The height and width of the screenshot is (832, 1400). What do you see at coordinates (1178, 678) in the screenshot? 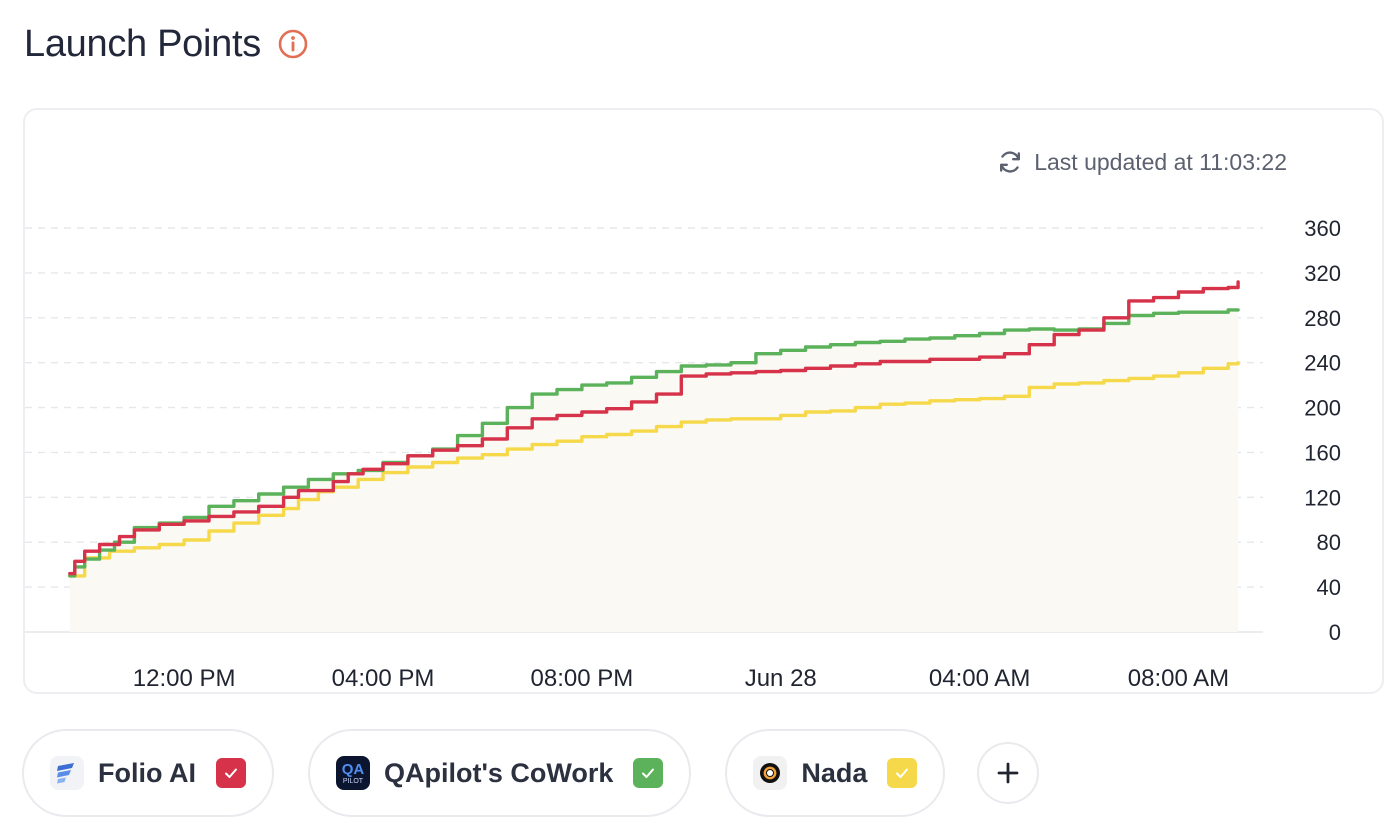
I see `x-tick-label: 08:00 AM` at bounding box center [1178, 678].